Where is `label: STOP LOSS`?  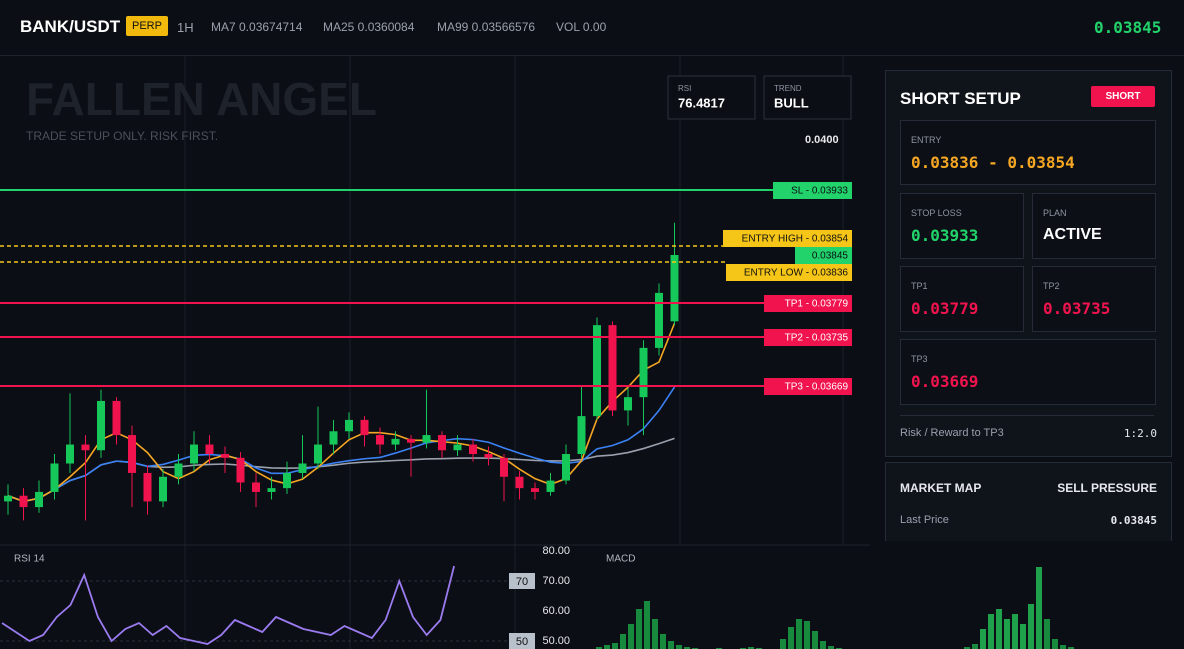
label: STOP LOSS is located at coordinates (936, 213).